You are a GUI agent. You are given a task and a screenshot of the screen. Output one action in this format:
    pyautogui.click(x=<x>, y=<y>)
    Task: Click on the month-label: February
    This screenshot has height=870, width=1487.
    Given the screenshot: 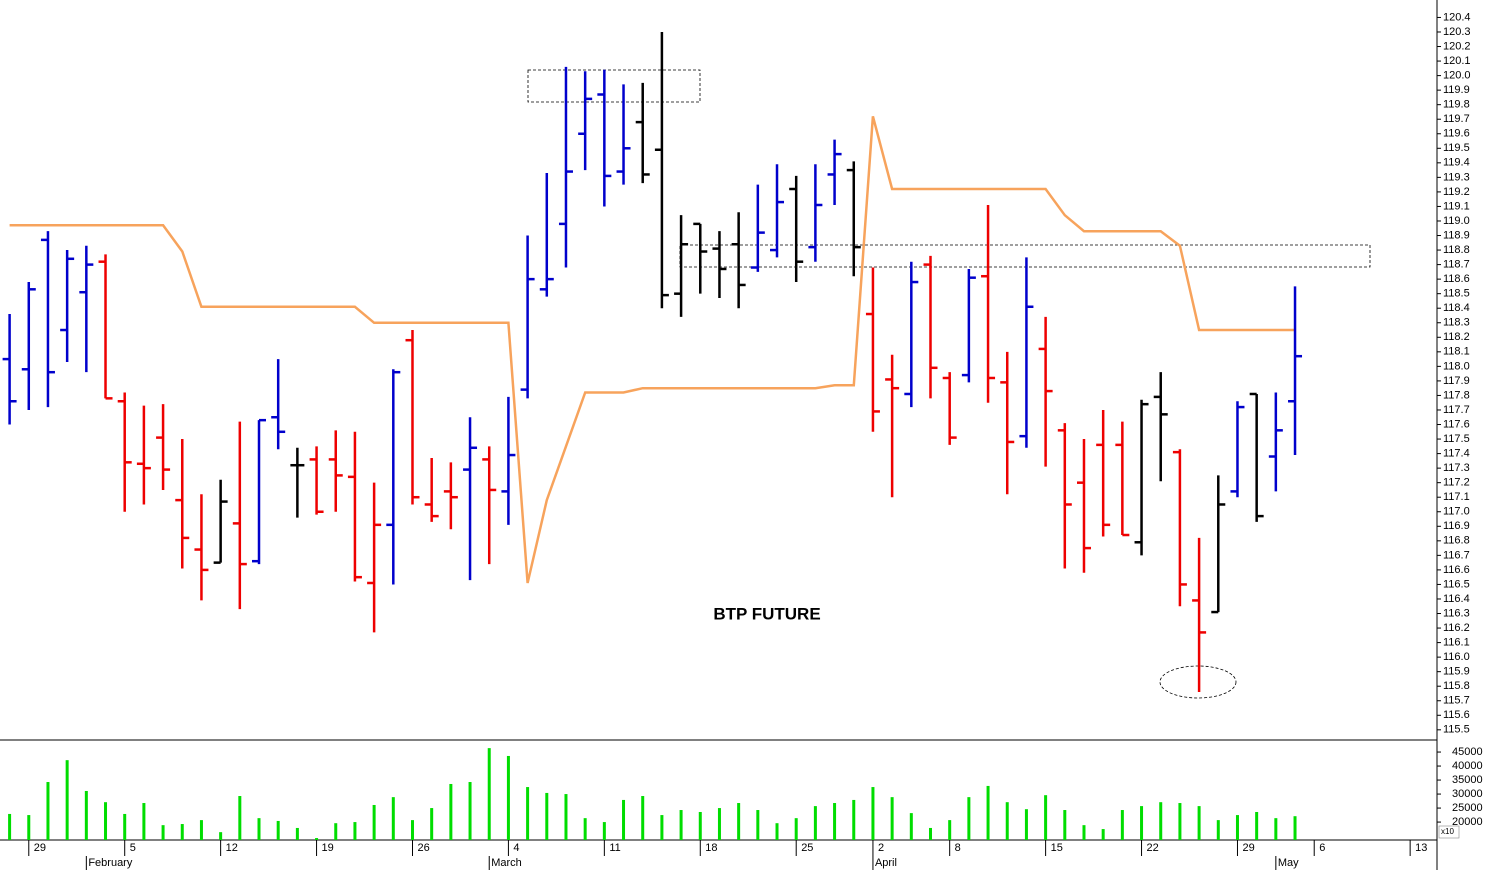 What is the action you would take?
    pyautogui.click(x=110, y=863)
    